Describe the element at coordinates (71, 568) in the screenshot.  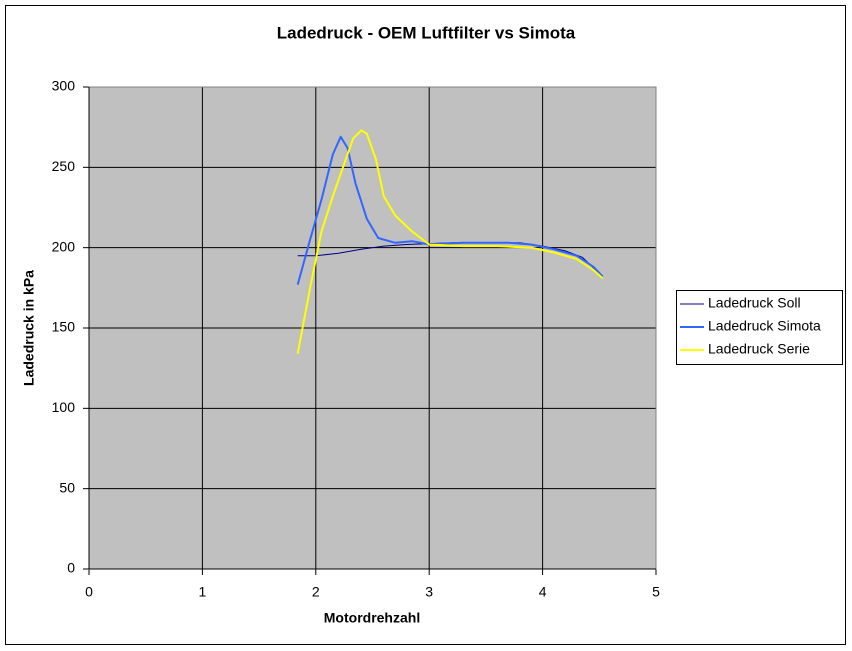
I see `y-tick-label: 0` at that location.